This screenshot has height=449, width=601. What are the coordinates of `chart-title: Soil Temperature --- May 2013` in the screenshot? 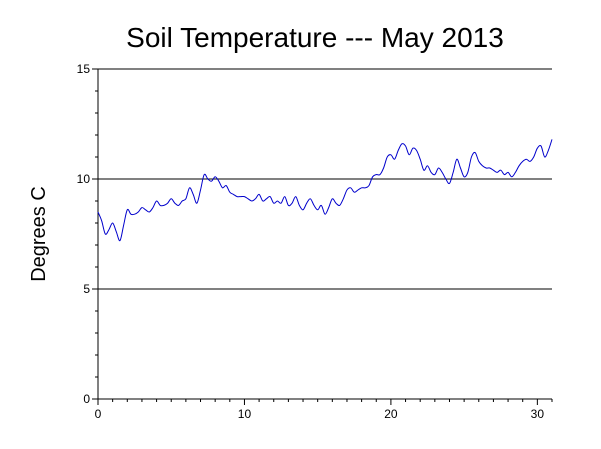 It's located at (315, 37).